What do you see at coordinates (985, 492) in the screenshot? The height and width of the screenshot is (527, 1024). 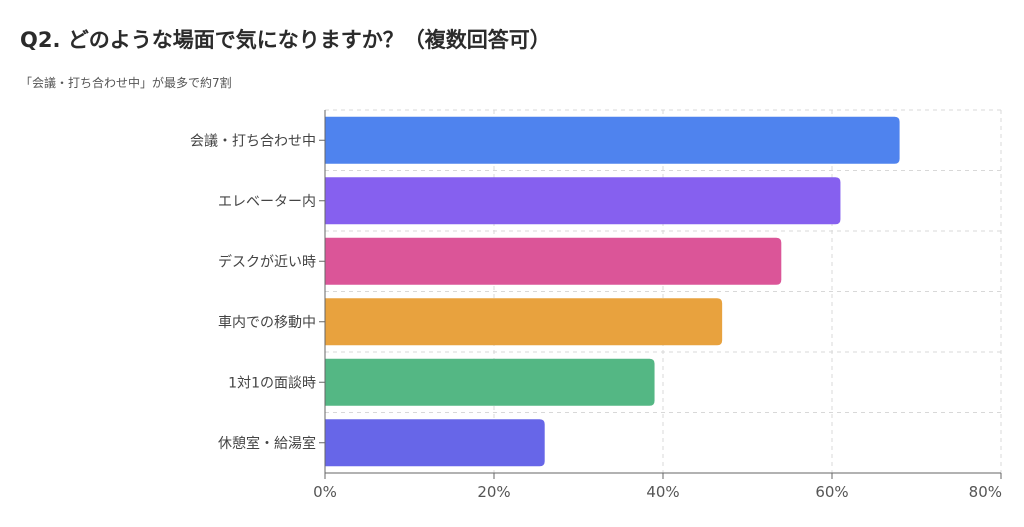 I see `x-tick-label: 80%` at bounding box center [985, 492].